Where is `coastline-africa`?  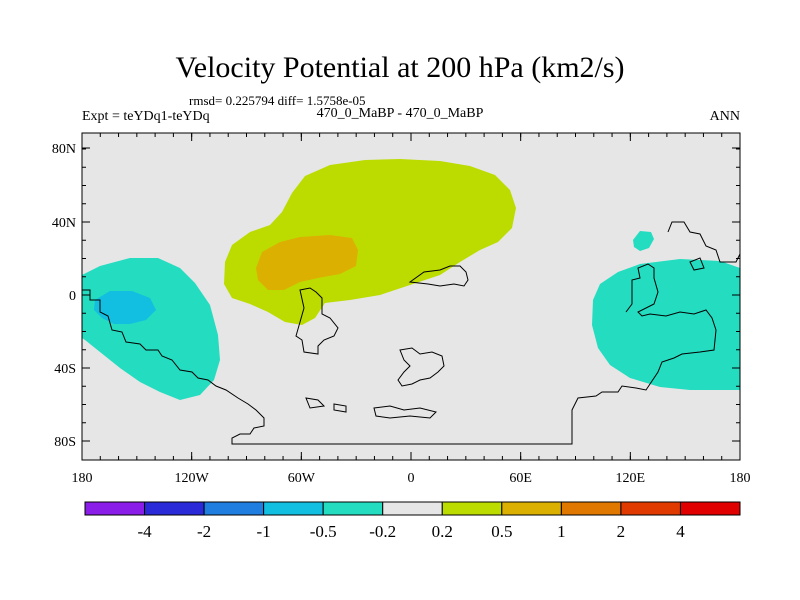
coastline-africa is located at coordinates (438, 276).